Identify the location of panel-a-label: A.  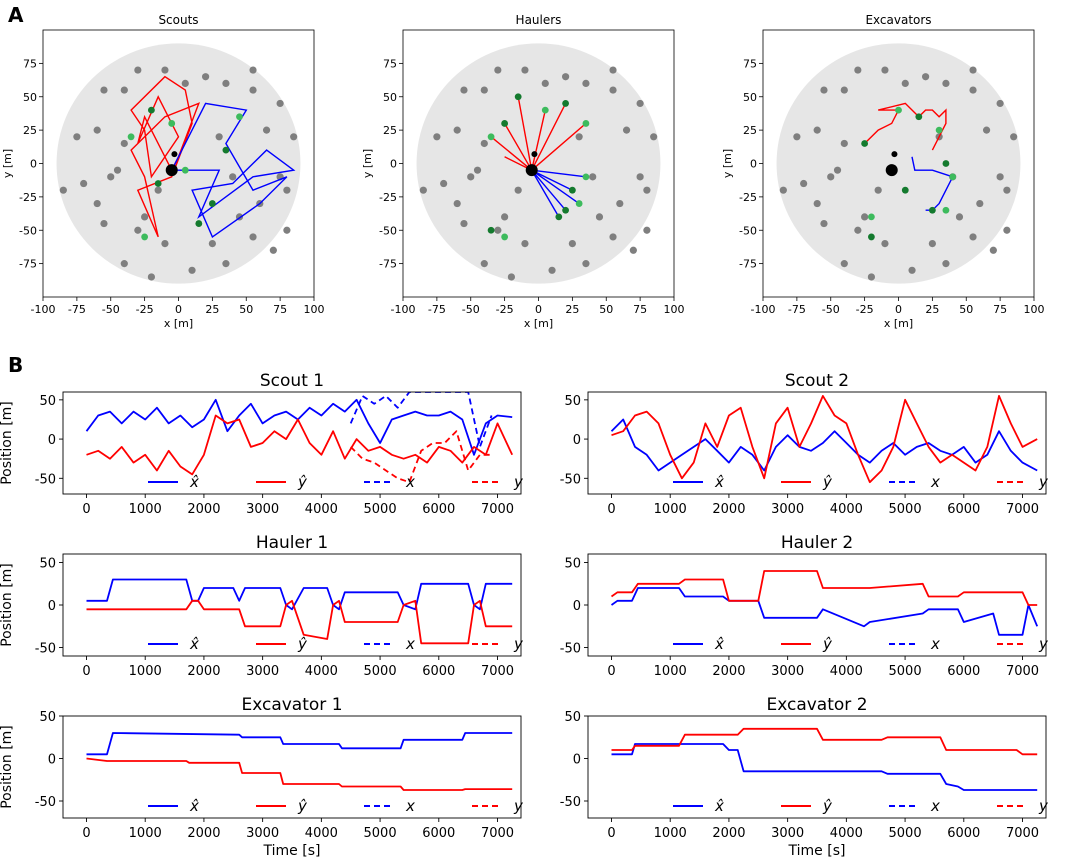
(16, 15).